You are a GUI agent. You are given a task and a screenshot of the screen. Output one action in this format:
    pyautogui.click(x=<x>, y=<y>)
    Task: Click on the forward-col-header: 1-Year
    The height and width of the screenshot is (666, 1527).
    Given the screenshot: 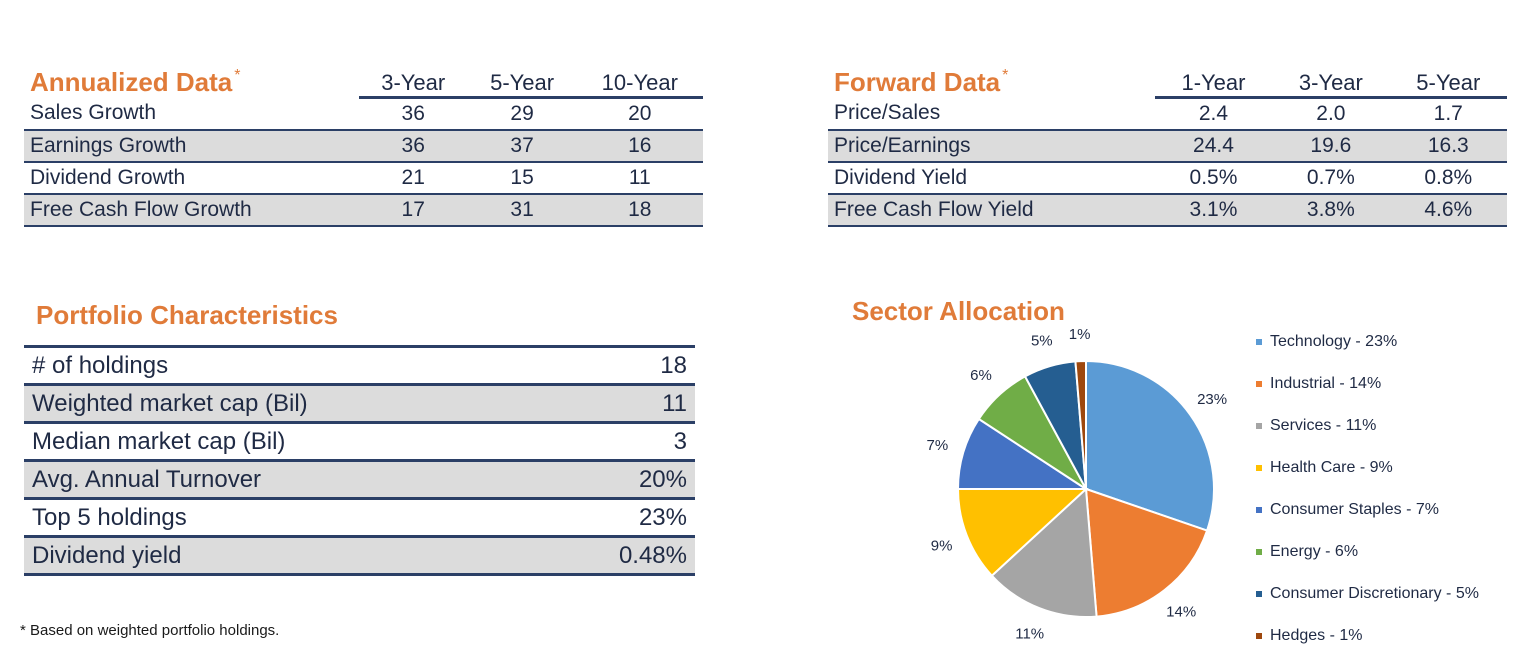 What is the action you would take?
    pyautogui.click(x=1213, y=80)
    